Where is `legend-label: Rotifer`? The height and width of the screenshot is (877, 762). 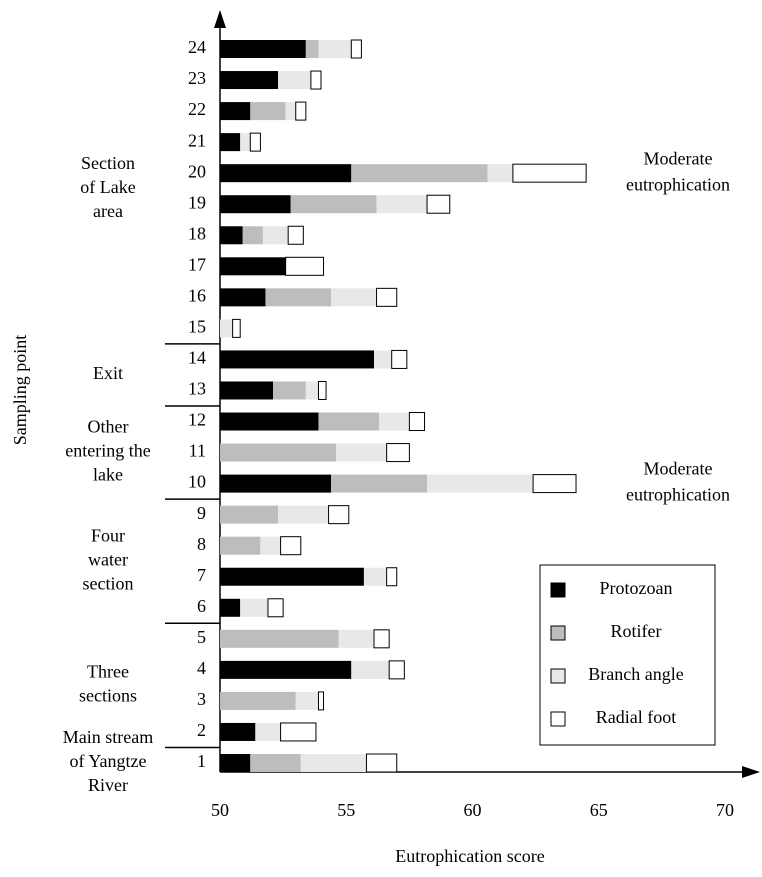 legend-label: Rotifer is located at coordinates (636, 631).